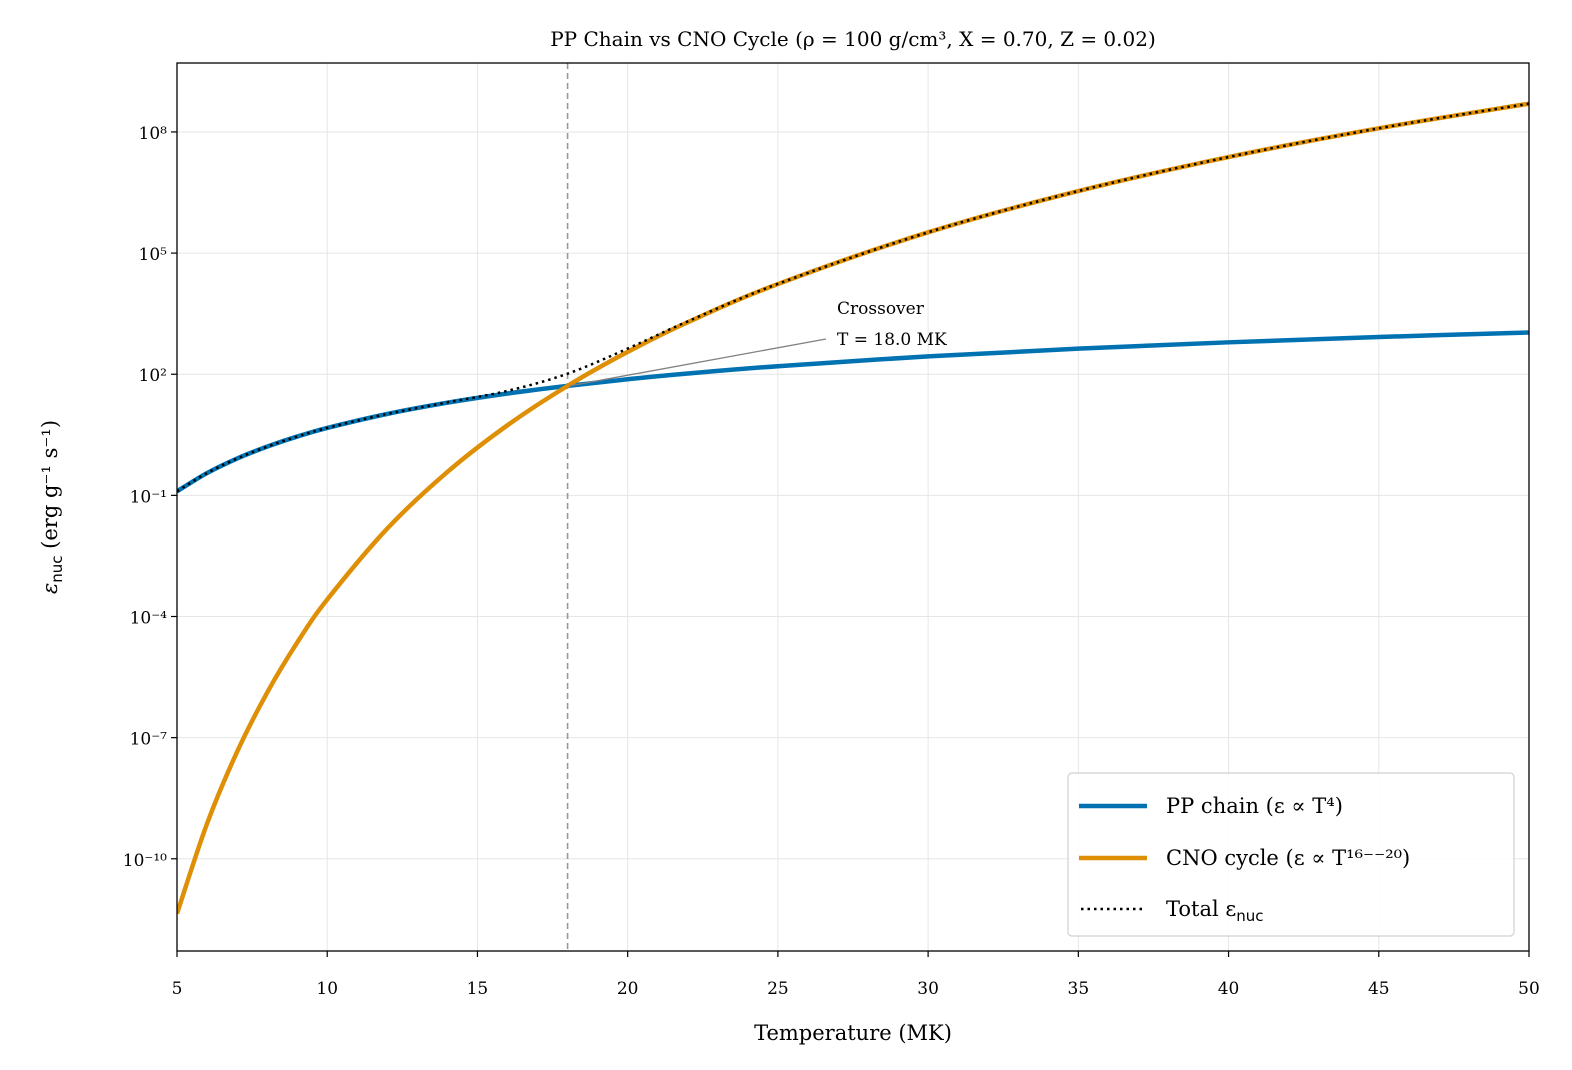  I want to click on x-tick-label: 25, so click(778, 989).